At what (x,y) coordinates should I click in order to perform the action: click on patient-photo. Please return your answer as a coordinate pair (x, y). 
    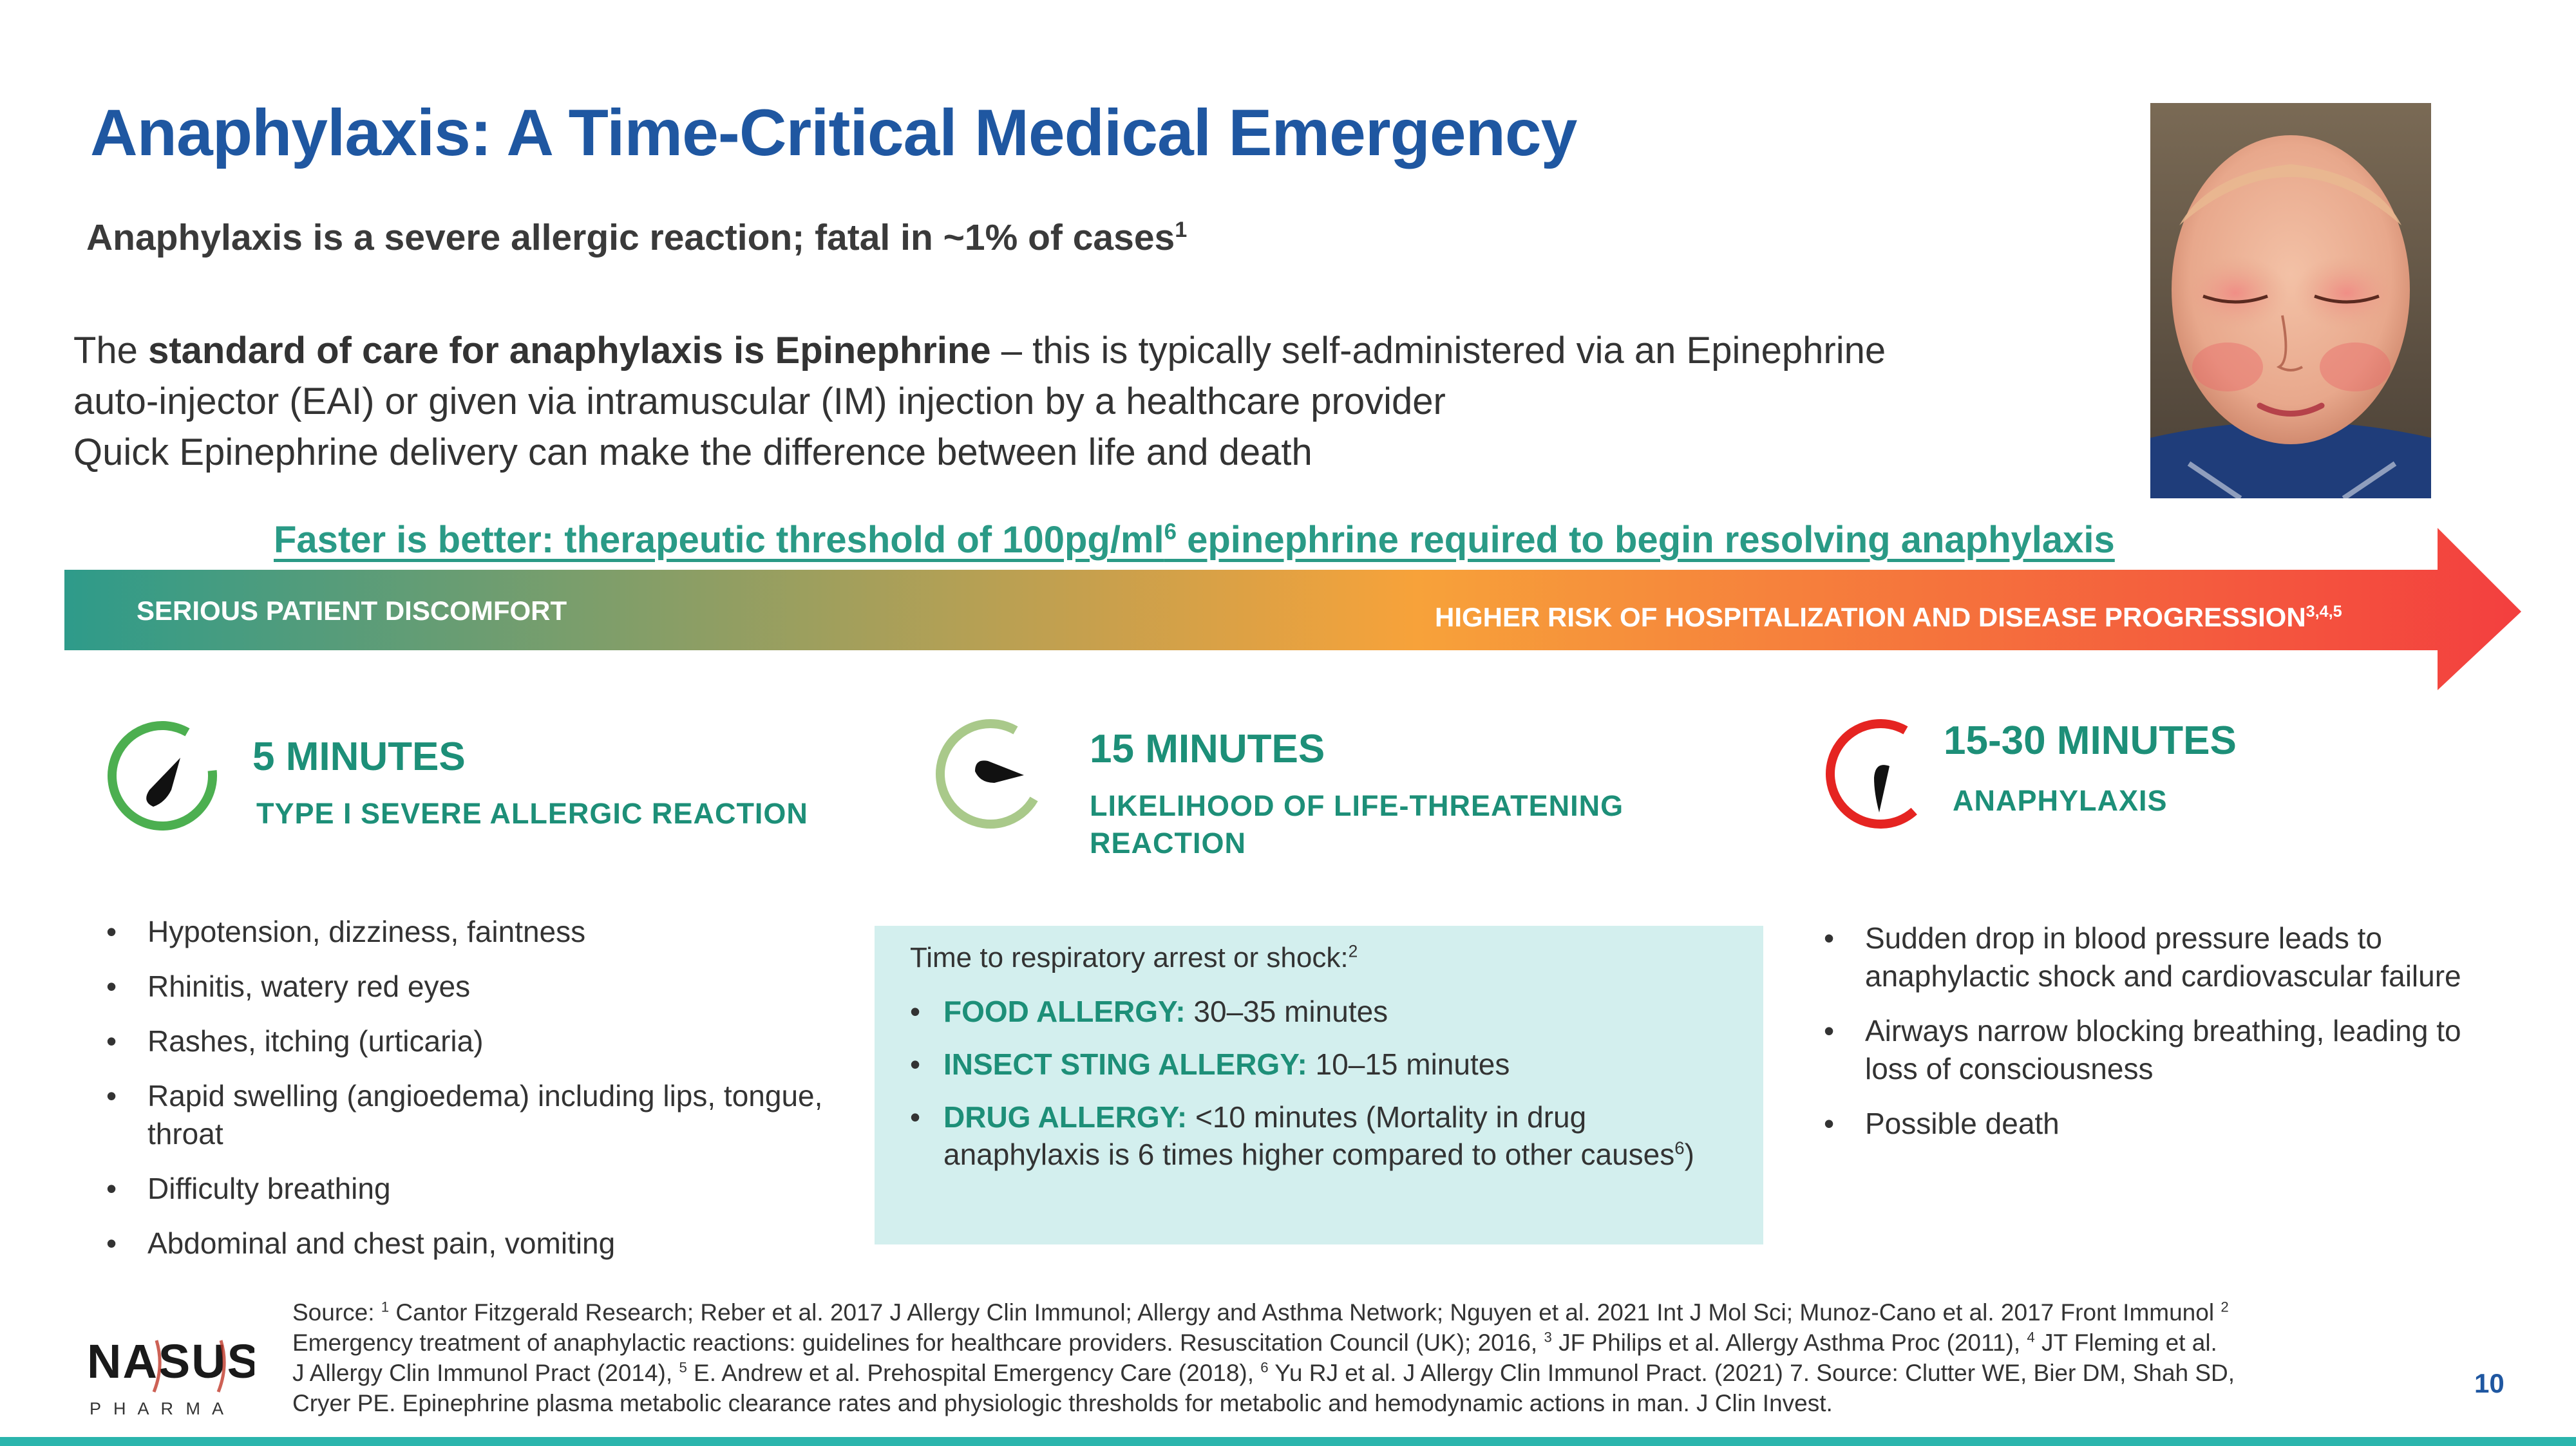
    Looking at the image, I should click on (2291, 300).